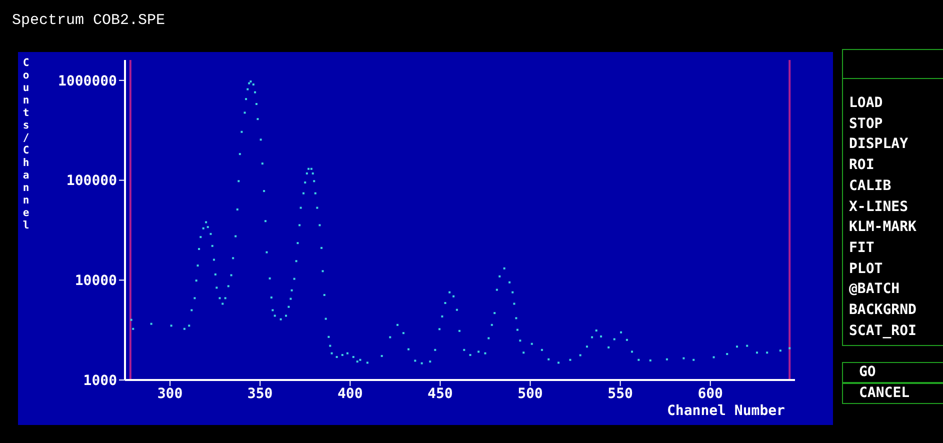  What do you see at coordinates (26, 144) in the screenshot?
I see `text: Counts/Channel` at bounding box center [26, 144].